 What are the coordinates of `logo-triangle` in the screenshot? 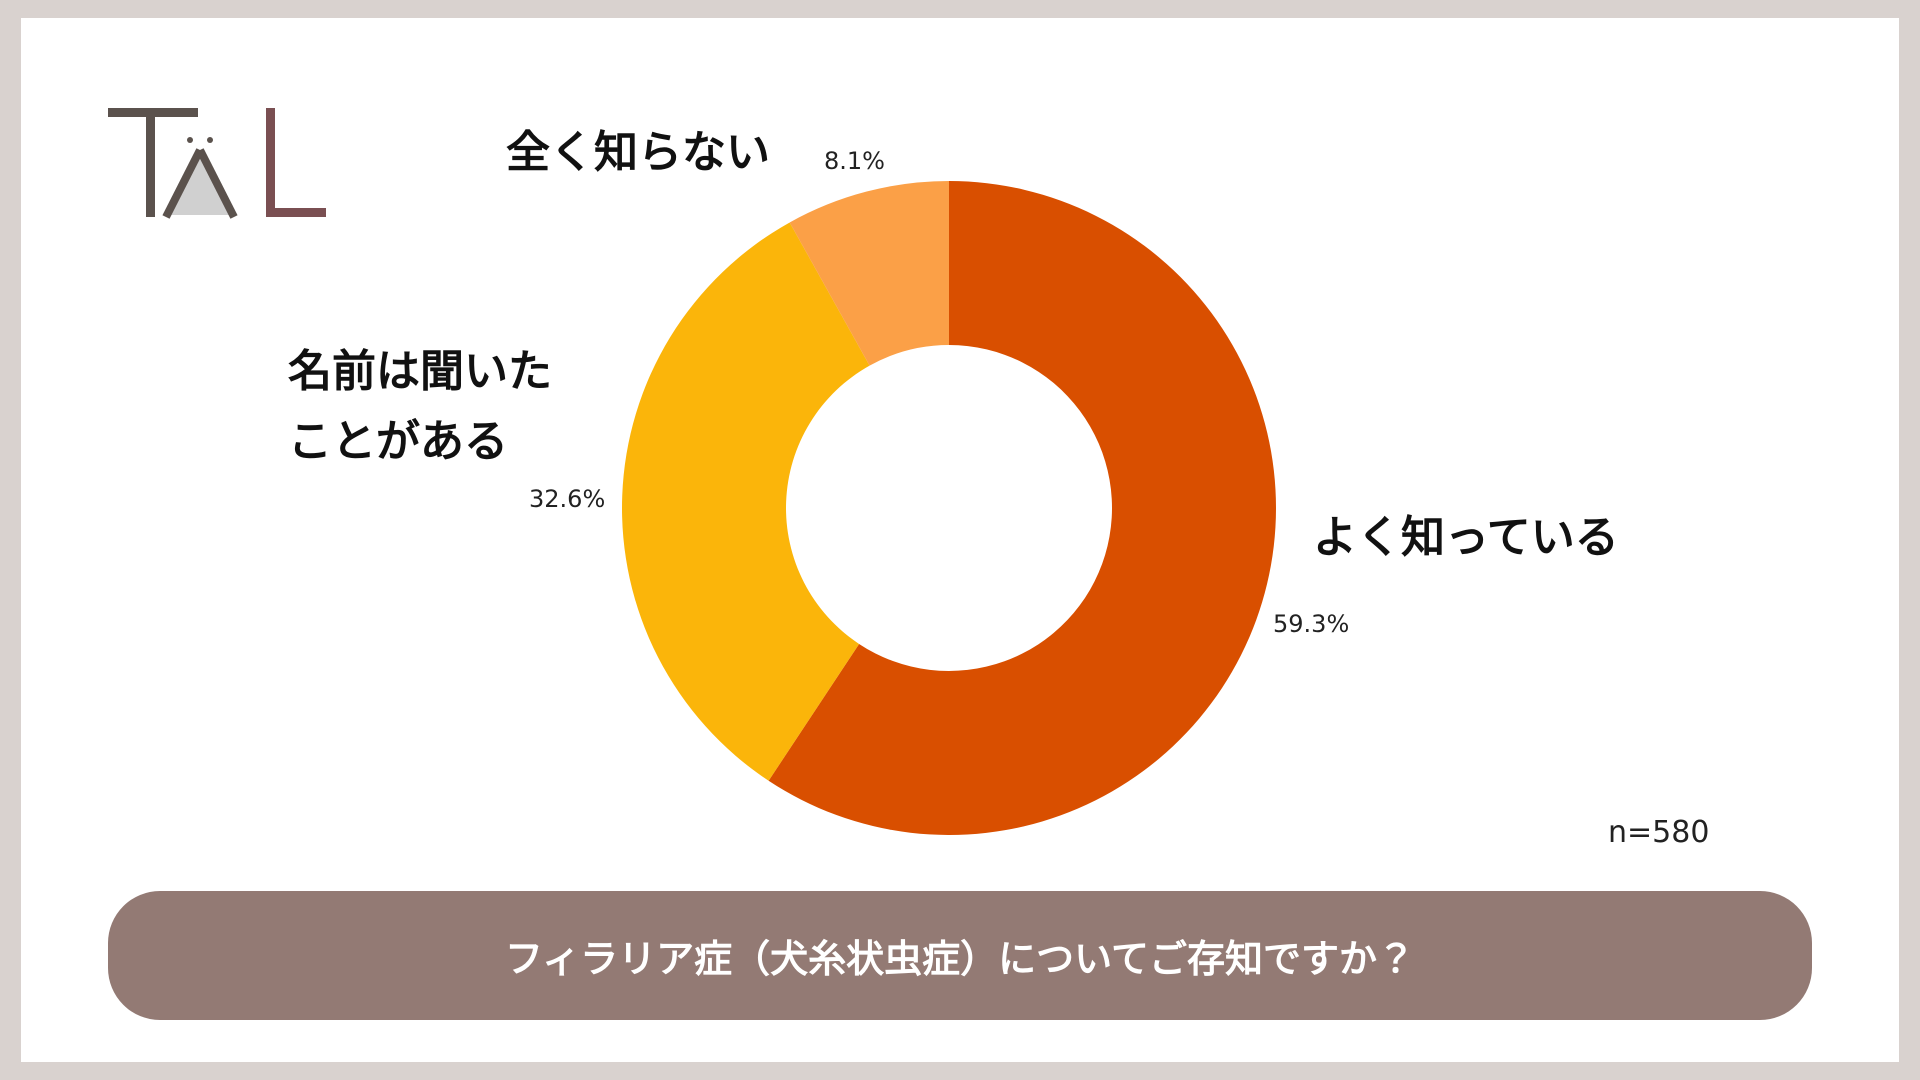 It's located at (200, 182).